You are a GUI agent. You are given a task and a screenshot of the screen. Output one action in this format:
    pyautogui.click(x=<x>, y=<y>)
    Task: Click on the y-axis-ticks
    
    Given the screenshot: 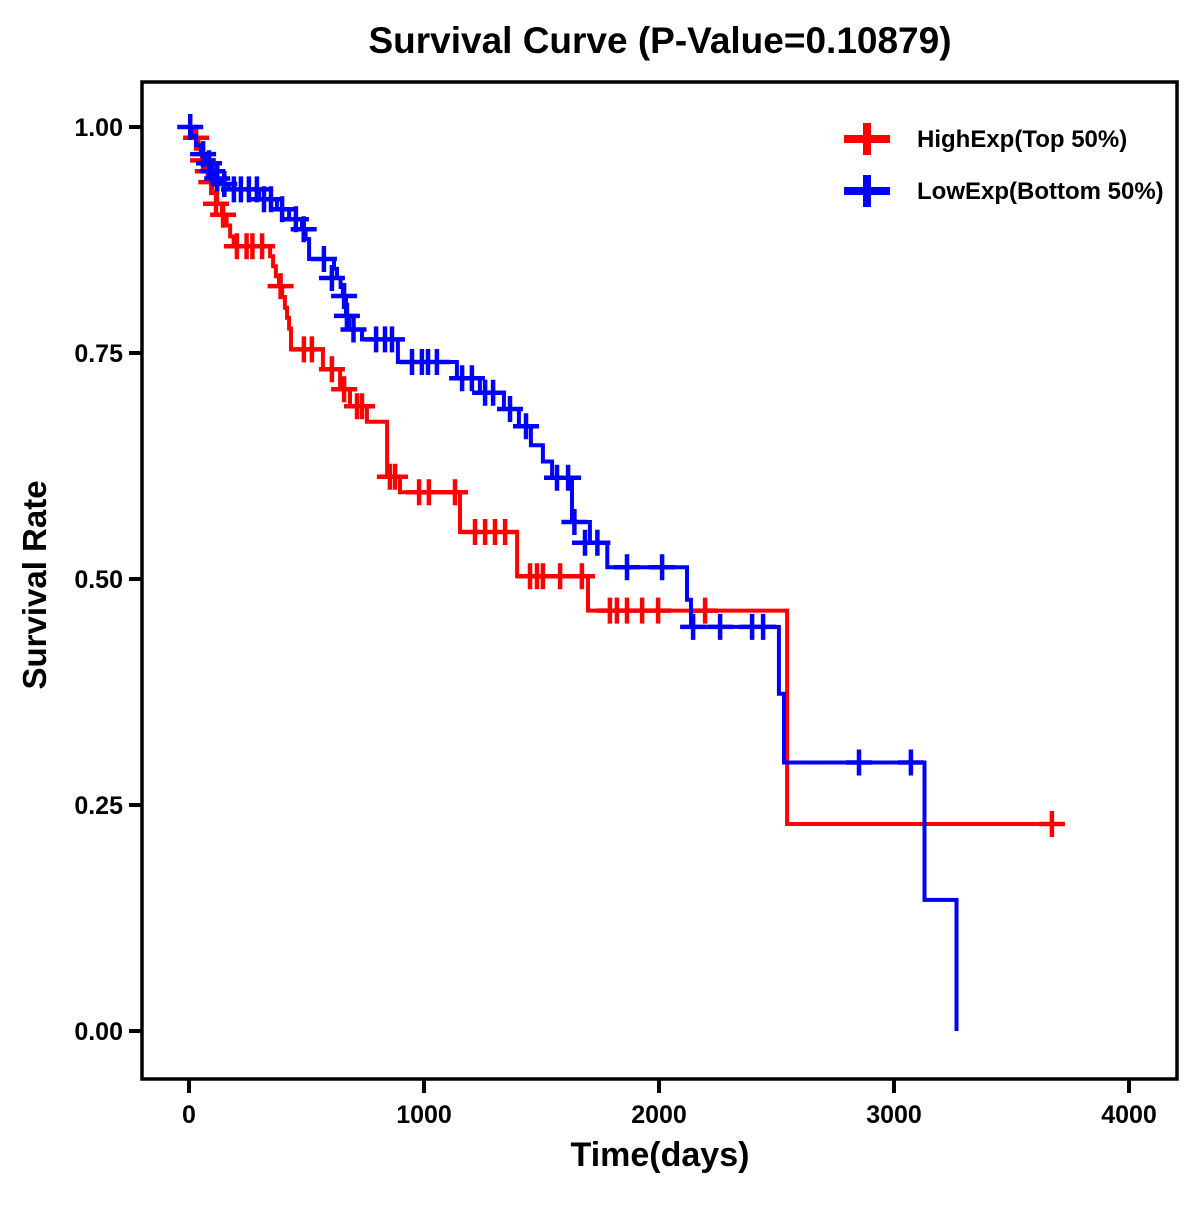 What is the action you would take?
    pyautogui.click(x=135, y=579)
    